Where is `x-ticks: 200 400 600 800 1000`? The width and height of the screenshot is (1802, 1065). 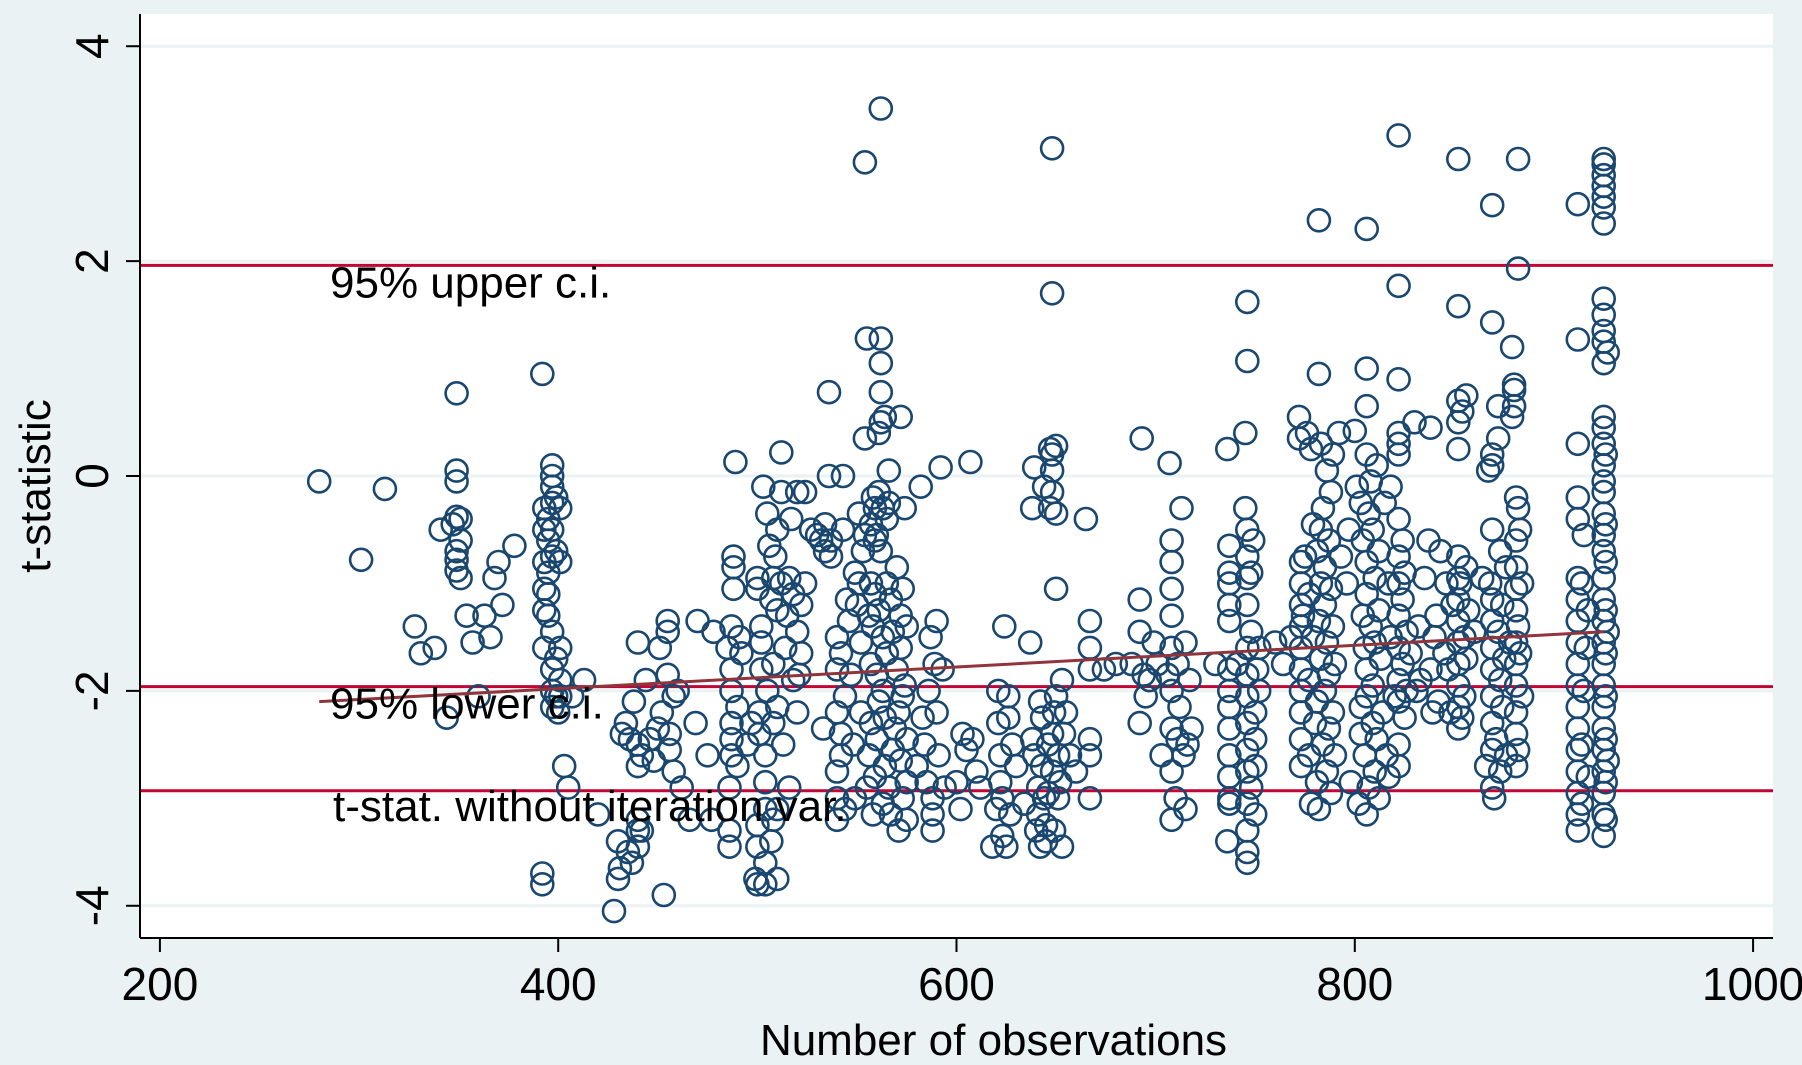
x-ticks: 200 400 600 800 1000 is located at coordinates (962, 974).